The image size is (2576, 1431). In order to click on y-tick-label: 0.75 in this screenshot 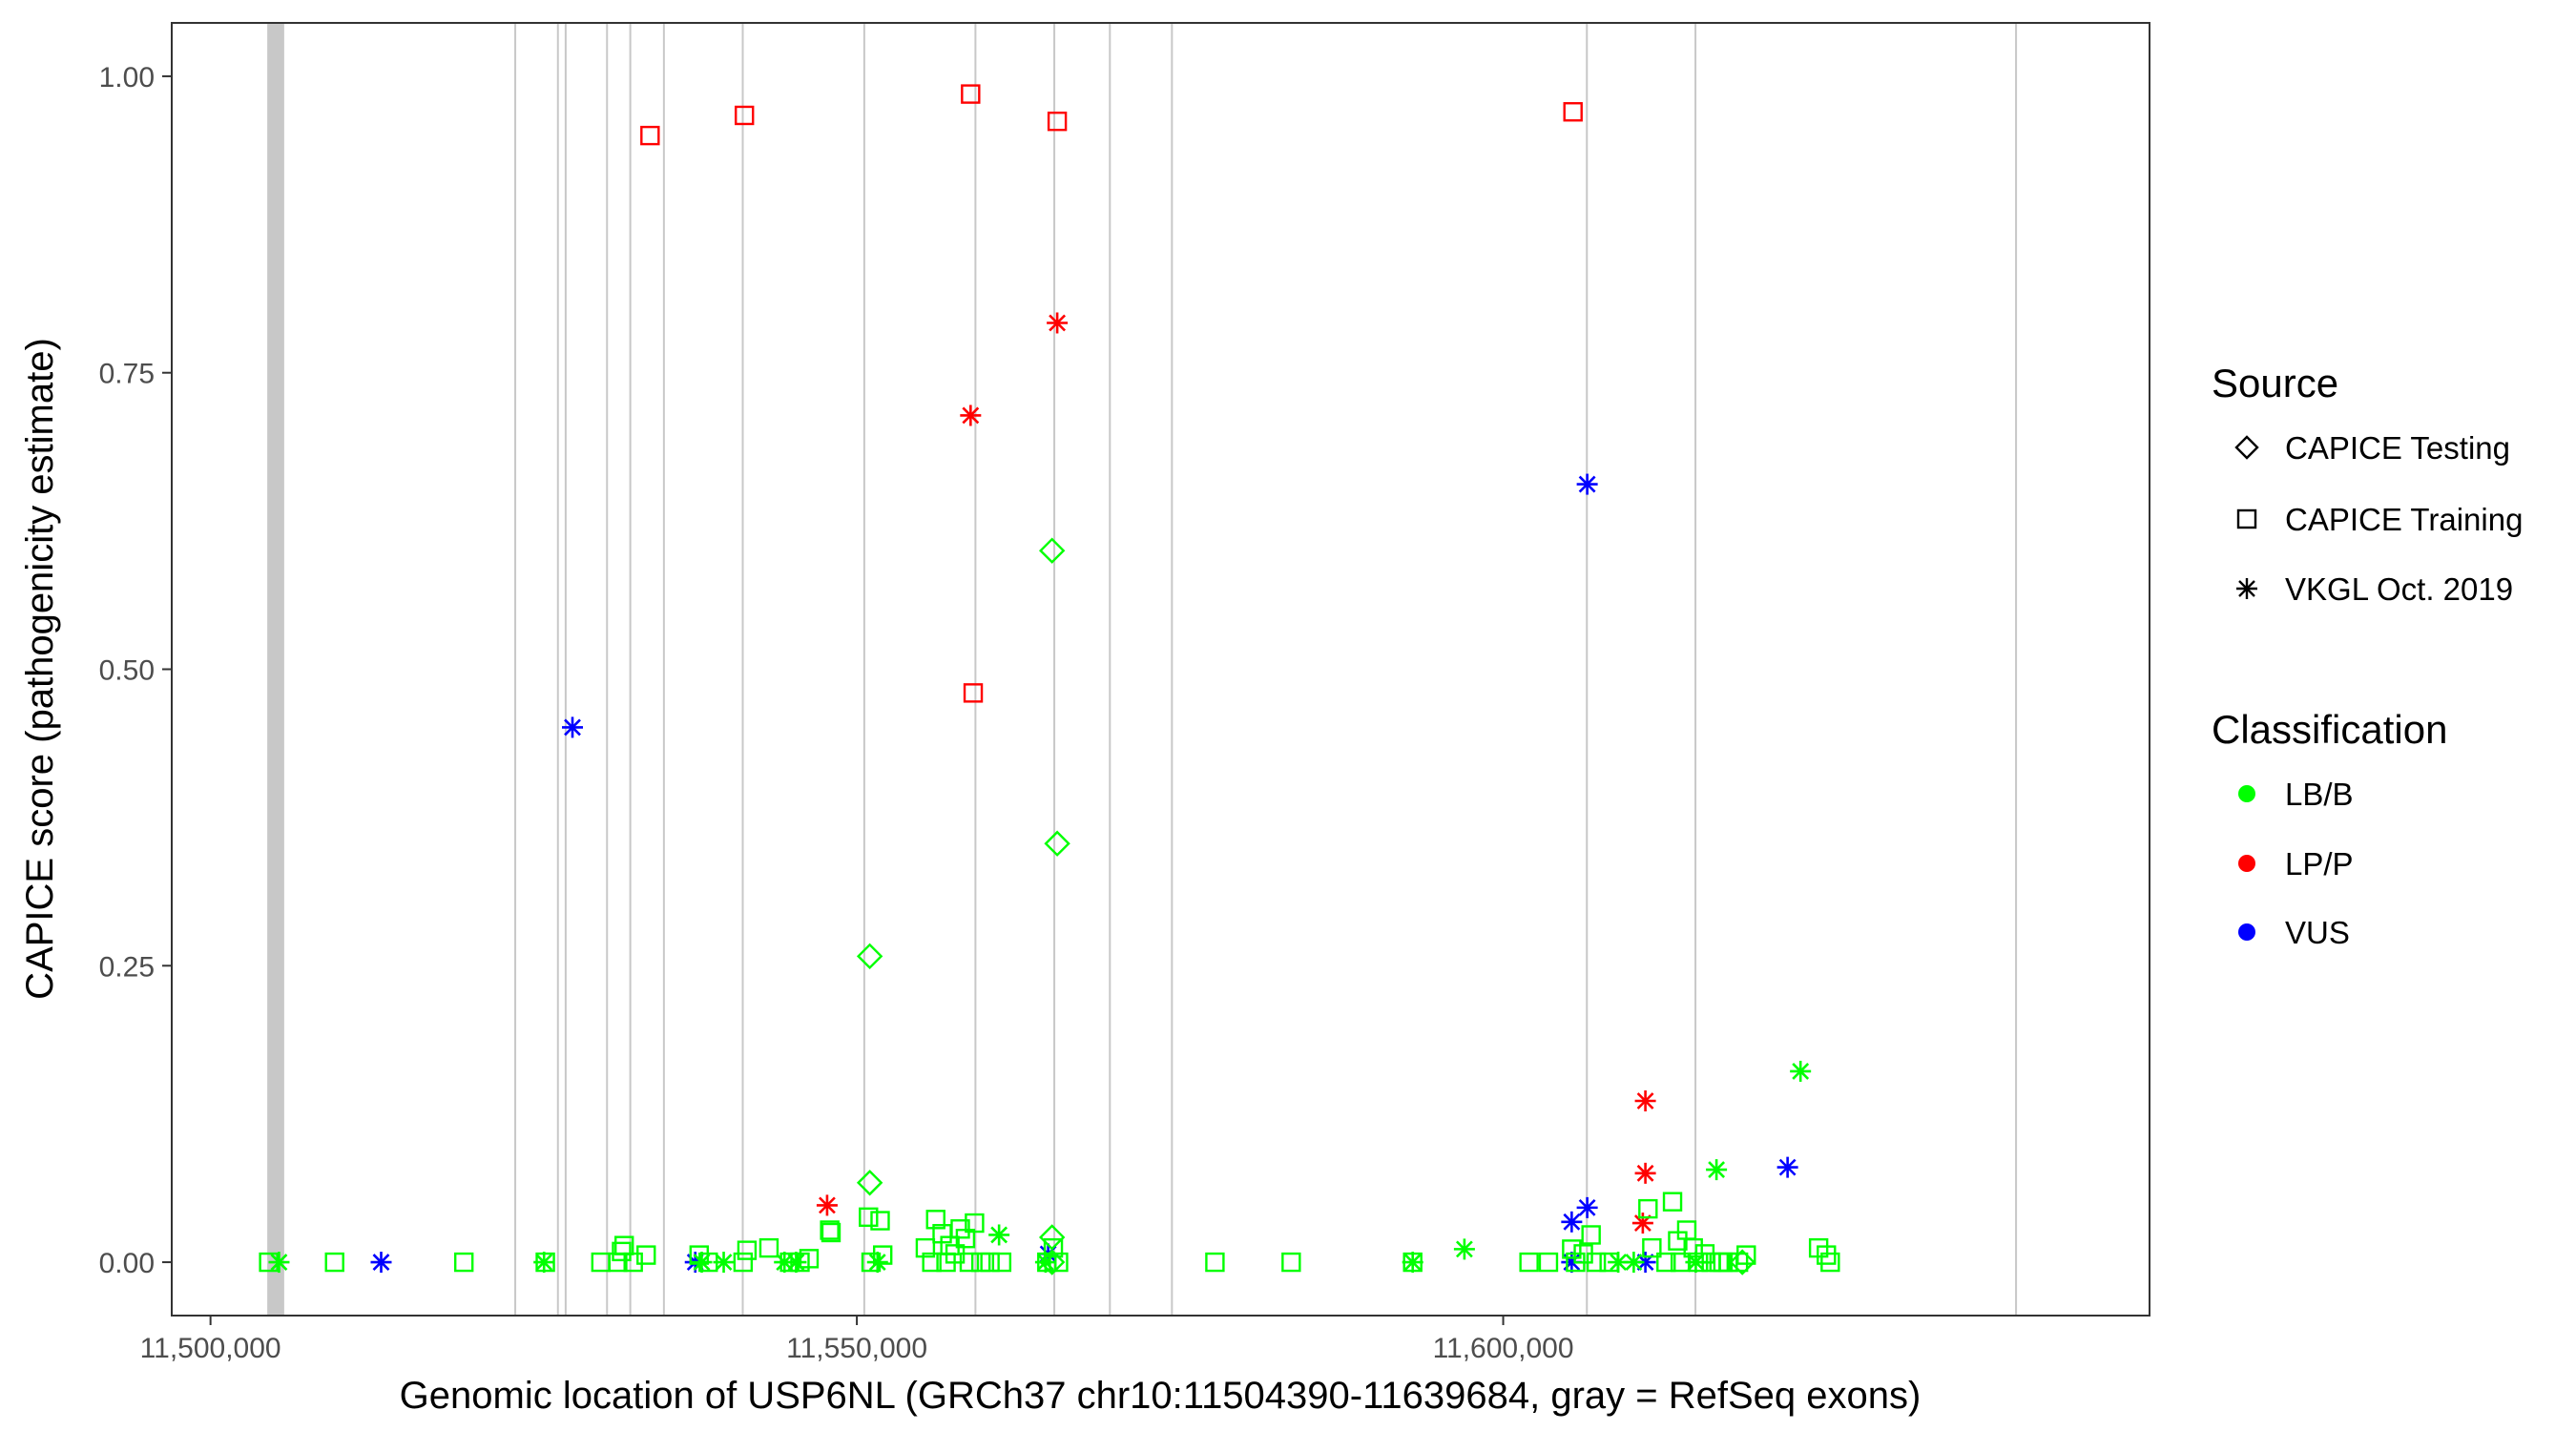, I will do `click(127, 375)`.